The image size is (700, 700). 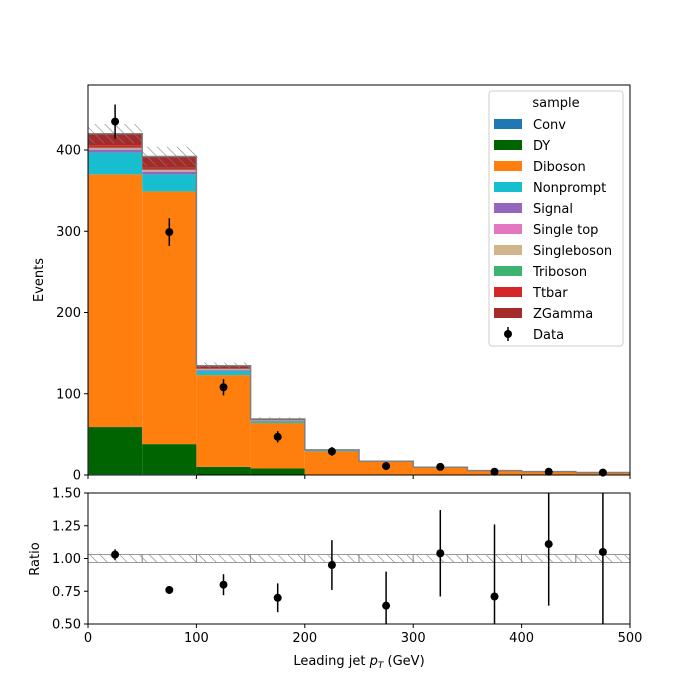 I want to click on y-tick-label: 100, so click(x=68, y=394).